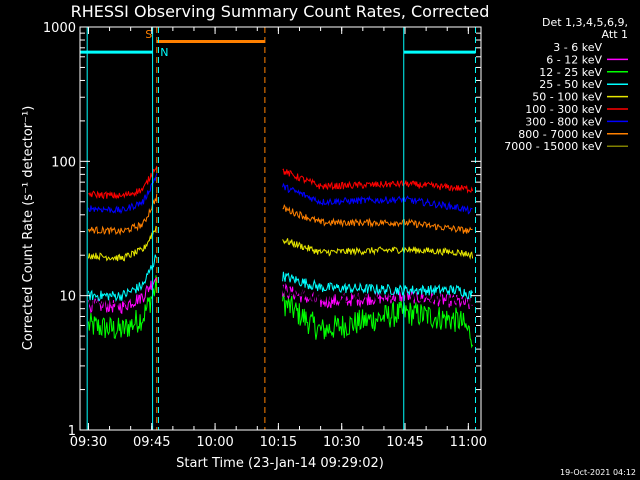  Describe the element at coordinates (278, 442) in the screenshot. I see `x-tick-label: 10:15` at that location.